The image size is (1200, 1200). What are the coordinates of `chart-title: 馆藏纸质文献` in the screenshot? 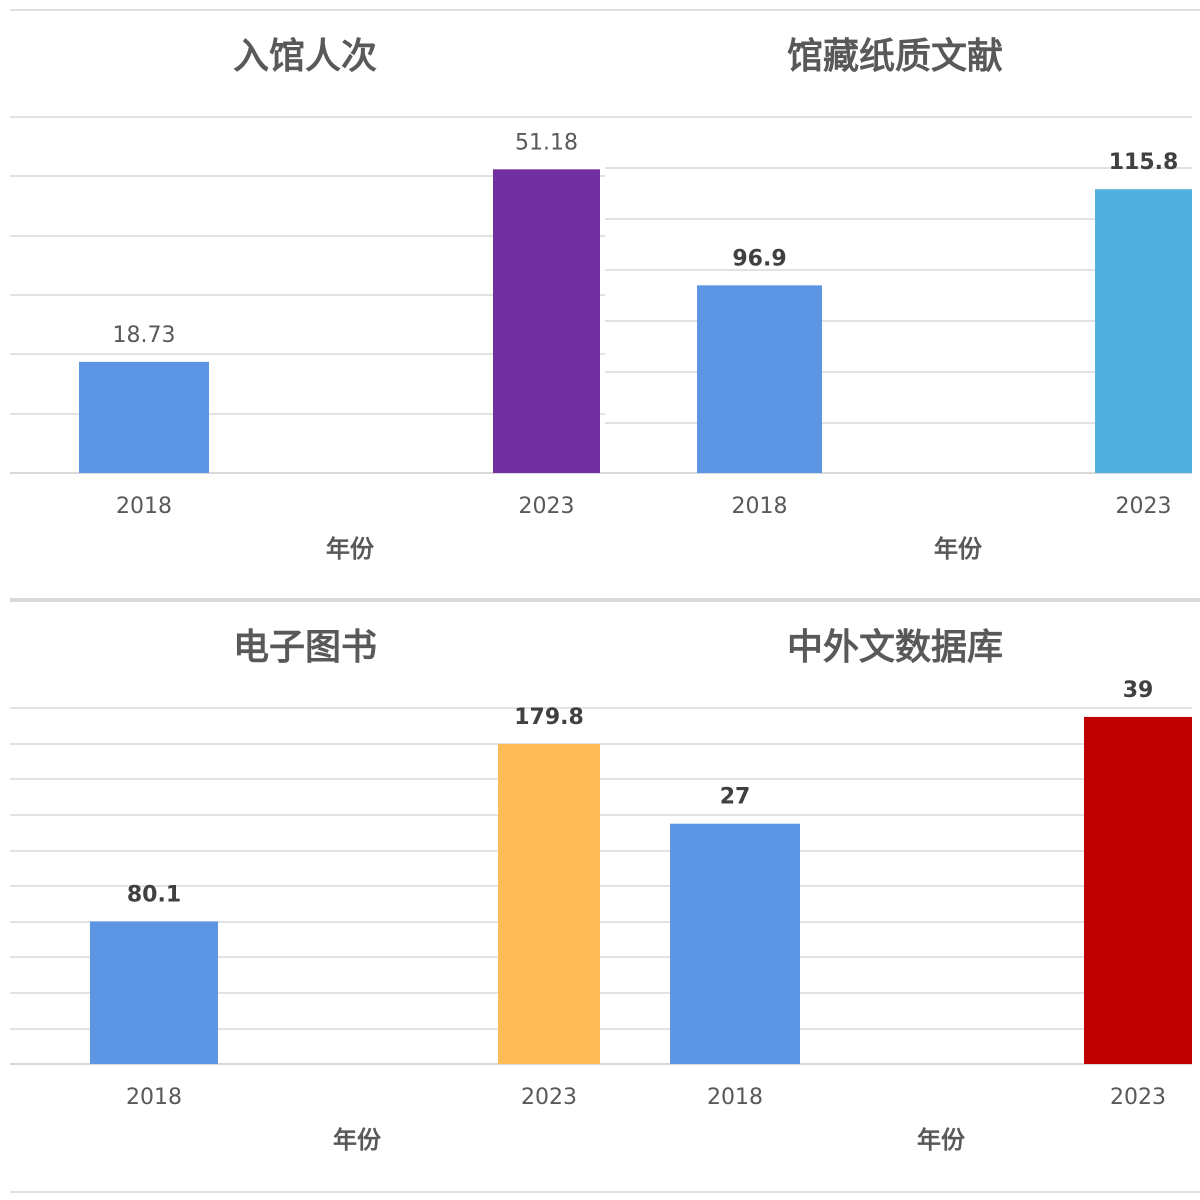 It's located at (895, 56).